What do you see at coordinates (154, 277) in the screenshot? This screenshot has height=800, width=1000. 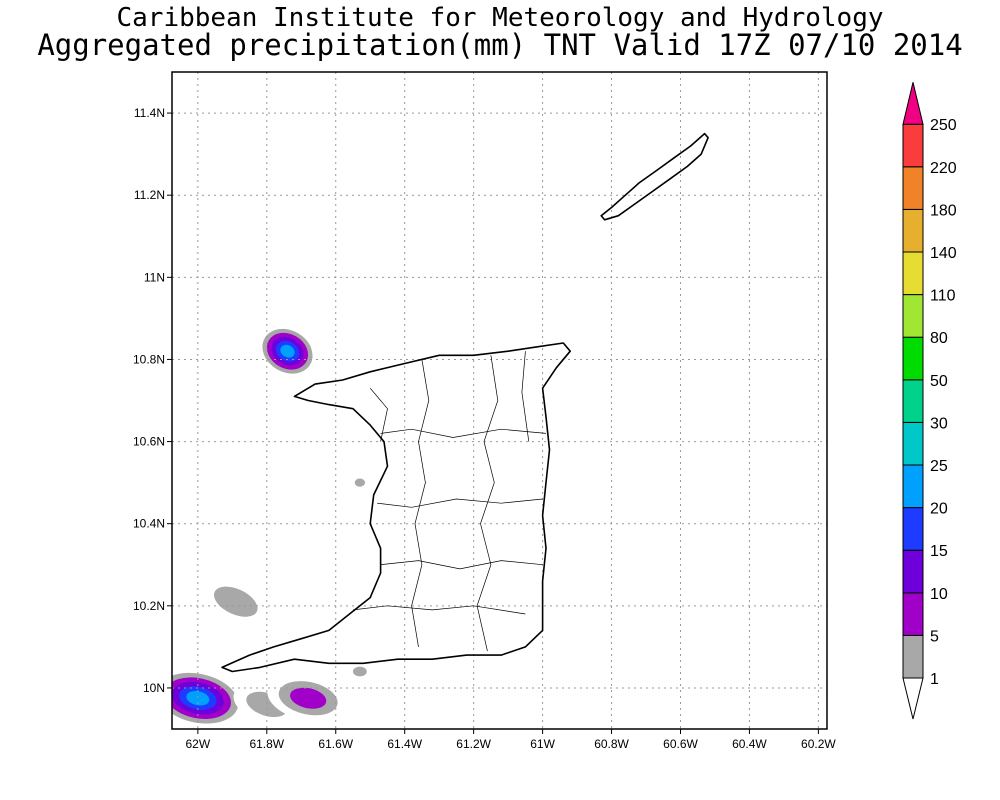 I see `lat-tick-label-5: 11N` at bounding box center [154, 277].